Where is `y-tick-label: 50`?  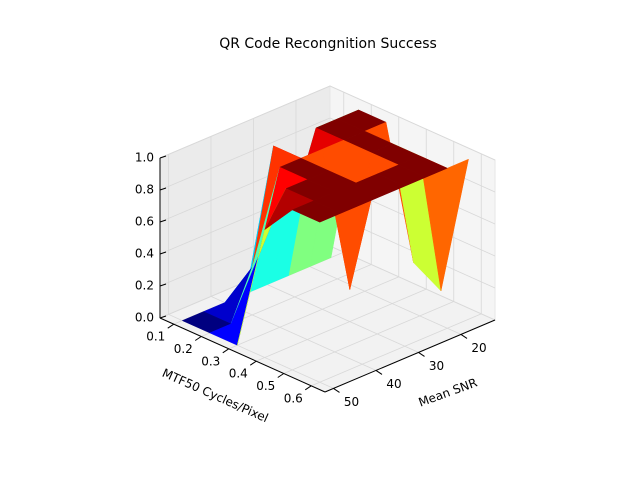
y-tick-label: 50 is located at coordinates (351, 402).